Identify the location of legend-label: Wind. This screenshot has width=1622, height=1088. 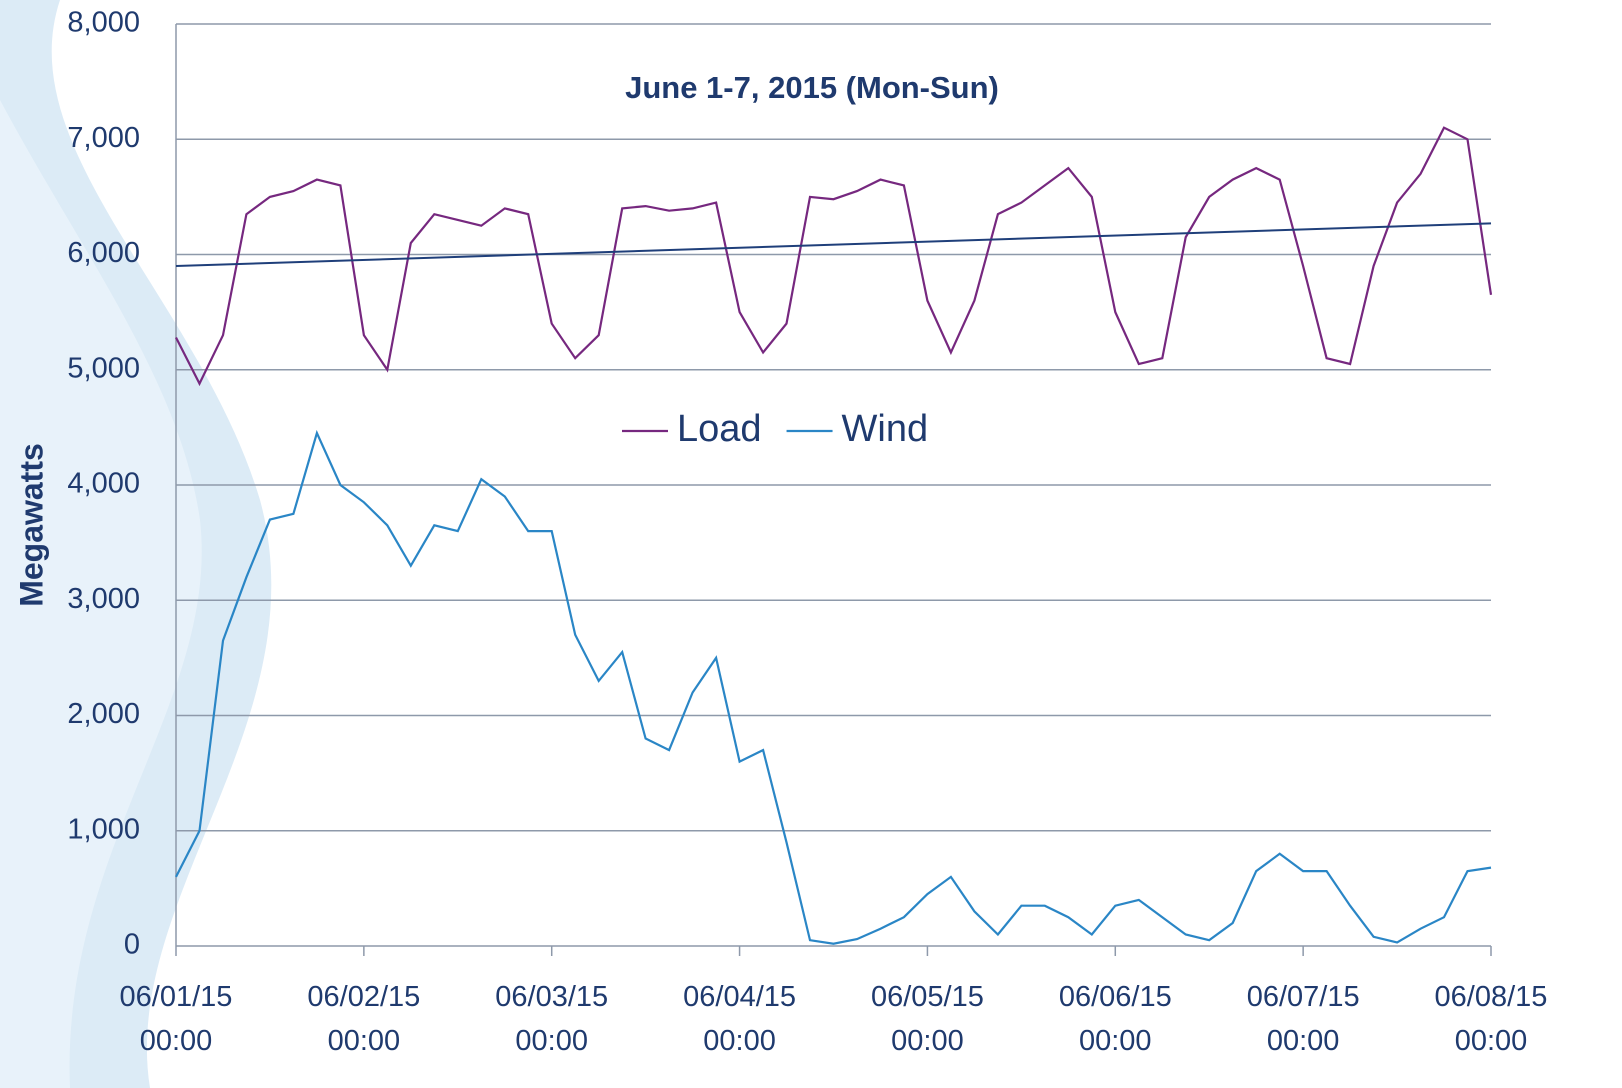
(885, 429).